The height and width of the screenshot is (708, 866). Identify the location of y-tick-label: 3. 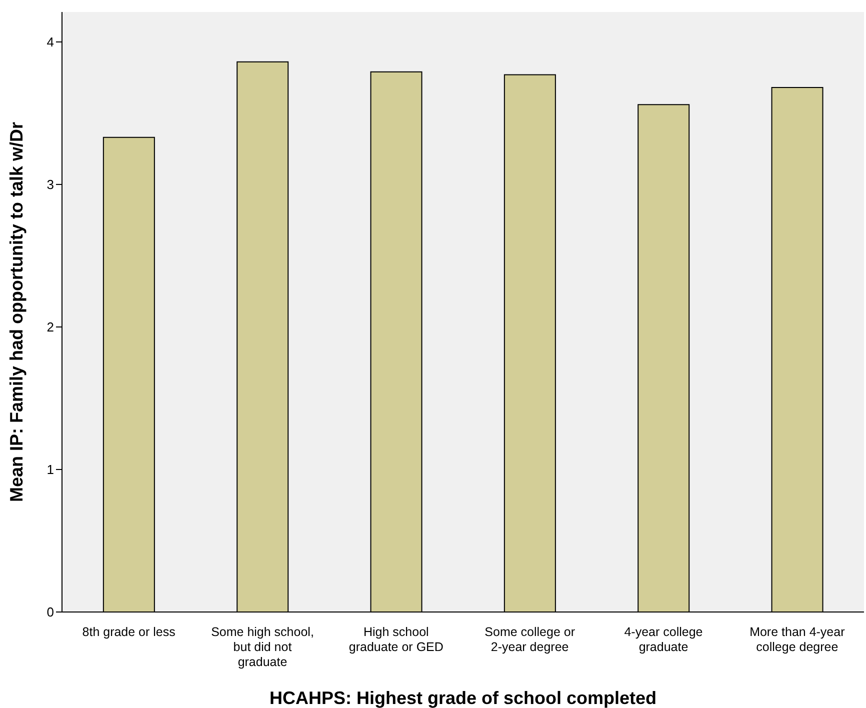
(50, 184).